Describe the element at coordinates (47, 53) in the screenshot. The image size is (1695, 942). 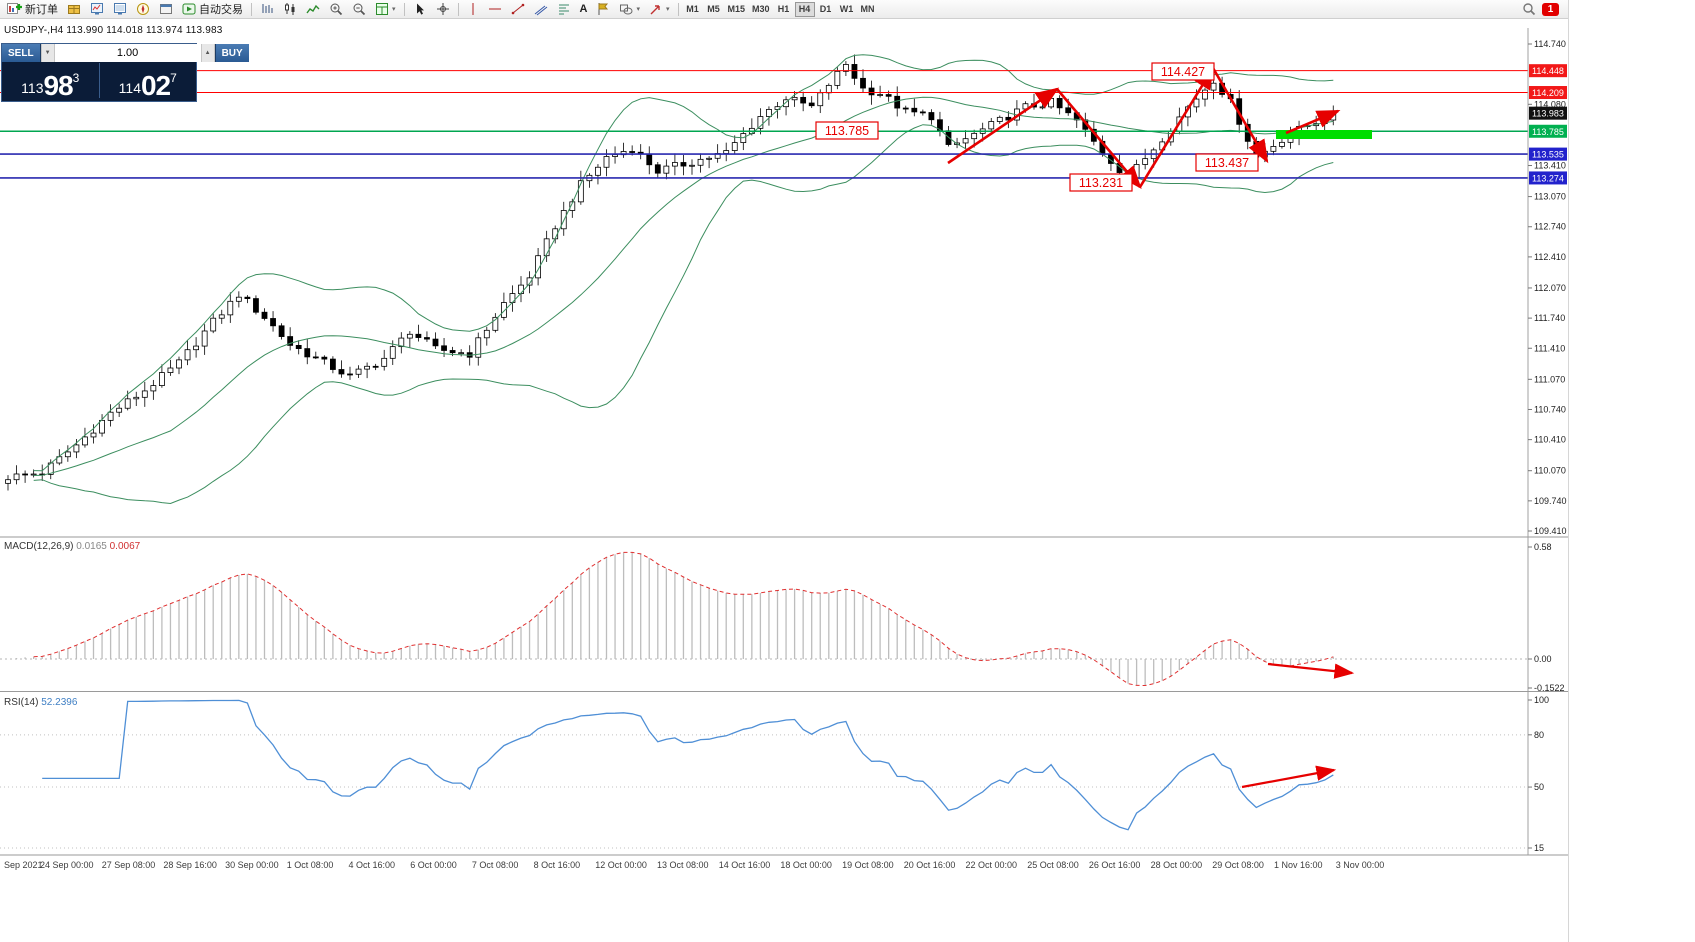
I see `volume-down-button: ▼` at that location.